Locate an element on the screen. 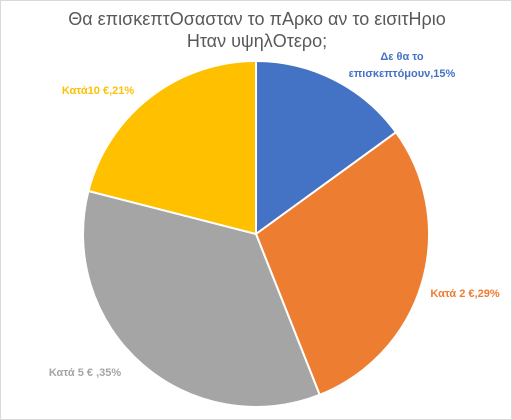 Image resolution: width=512 pixels, height=420 pixels. data-label-3: Κατά 5 € ,35% is located at coordinates (85, 373).